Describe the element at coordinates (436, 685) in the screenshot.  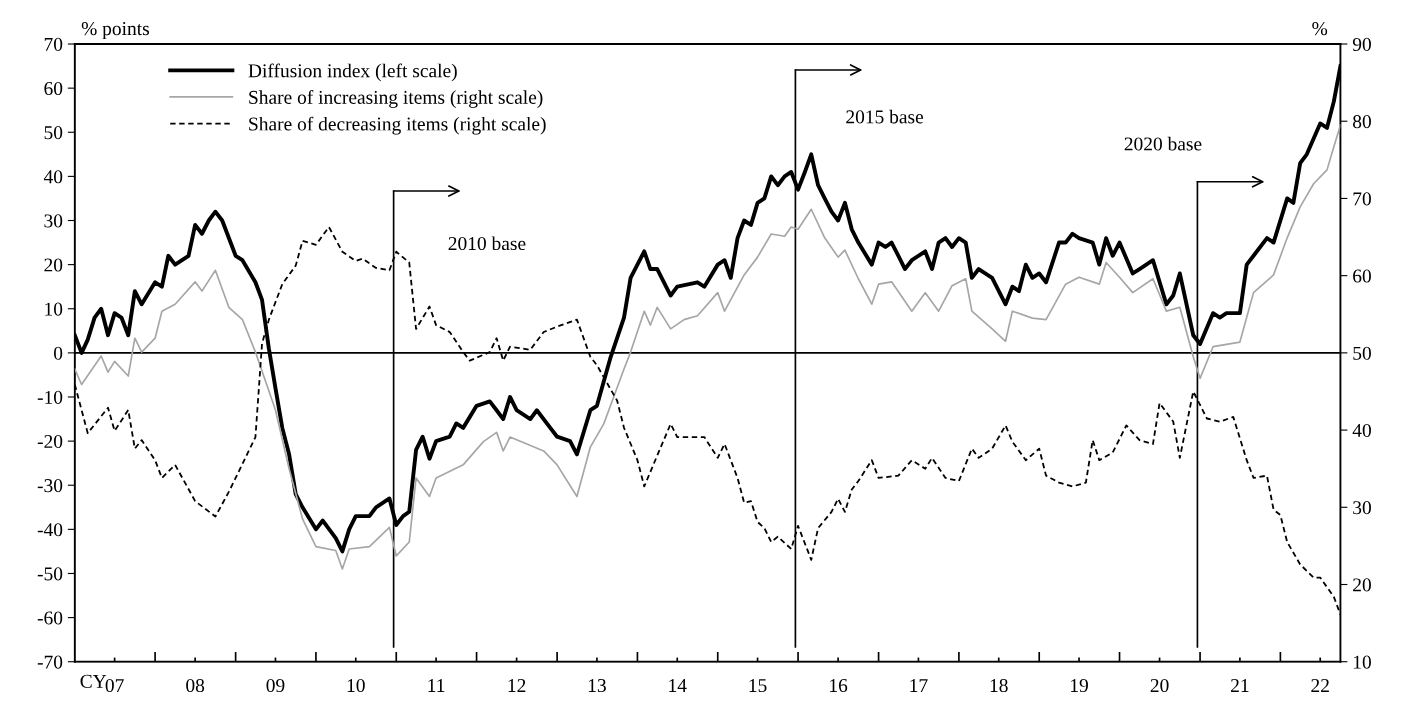
I see `x-tick-label: 11` at that location.